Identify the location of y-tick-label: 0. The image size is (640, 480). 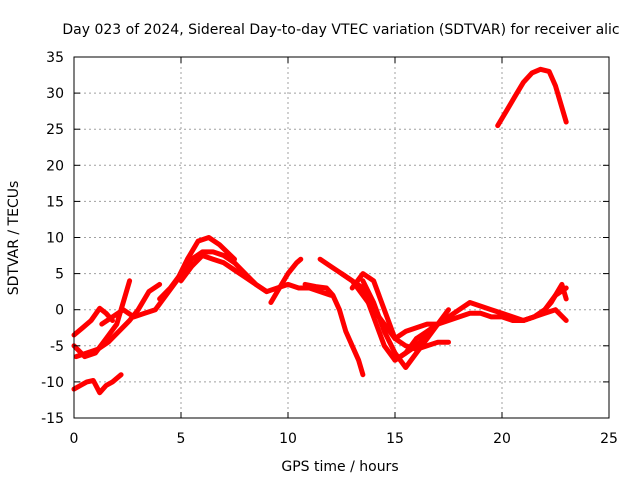
(59, 311).